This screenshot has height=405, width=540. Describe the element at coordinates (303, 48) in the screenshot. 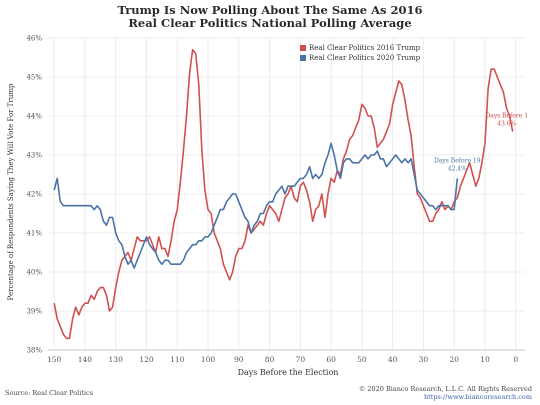

I see `legend-swatch-2016` at that location.